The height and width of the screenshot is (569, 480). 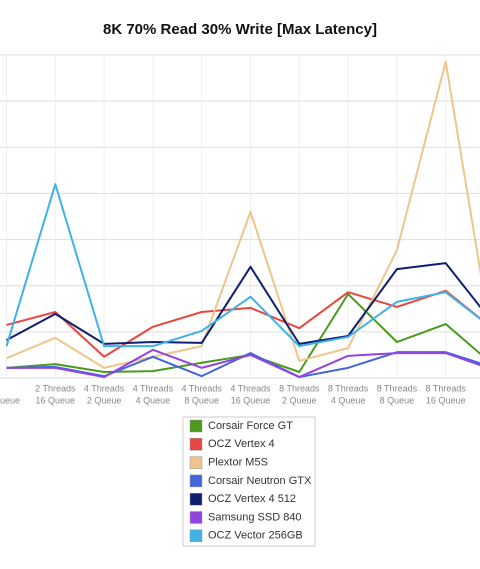 What do you see at coordinates (241, 444) in the screenshot?
I see `legend-label: OCZ Vertex 4` at bounding box center [241, 444].